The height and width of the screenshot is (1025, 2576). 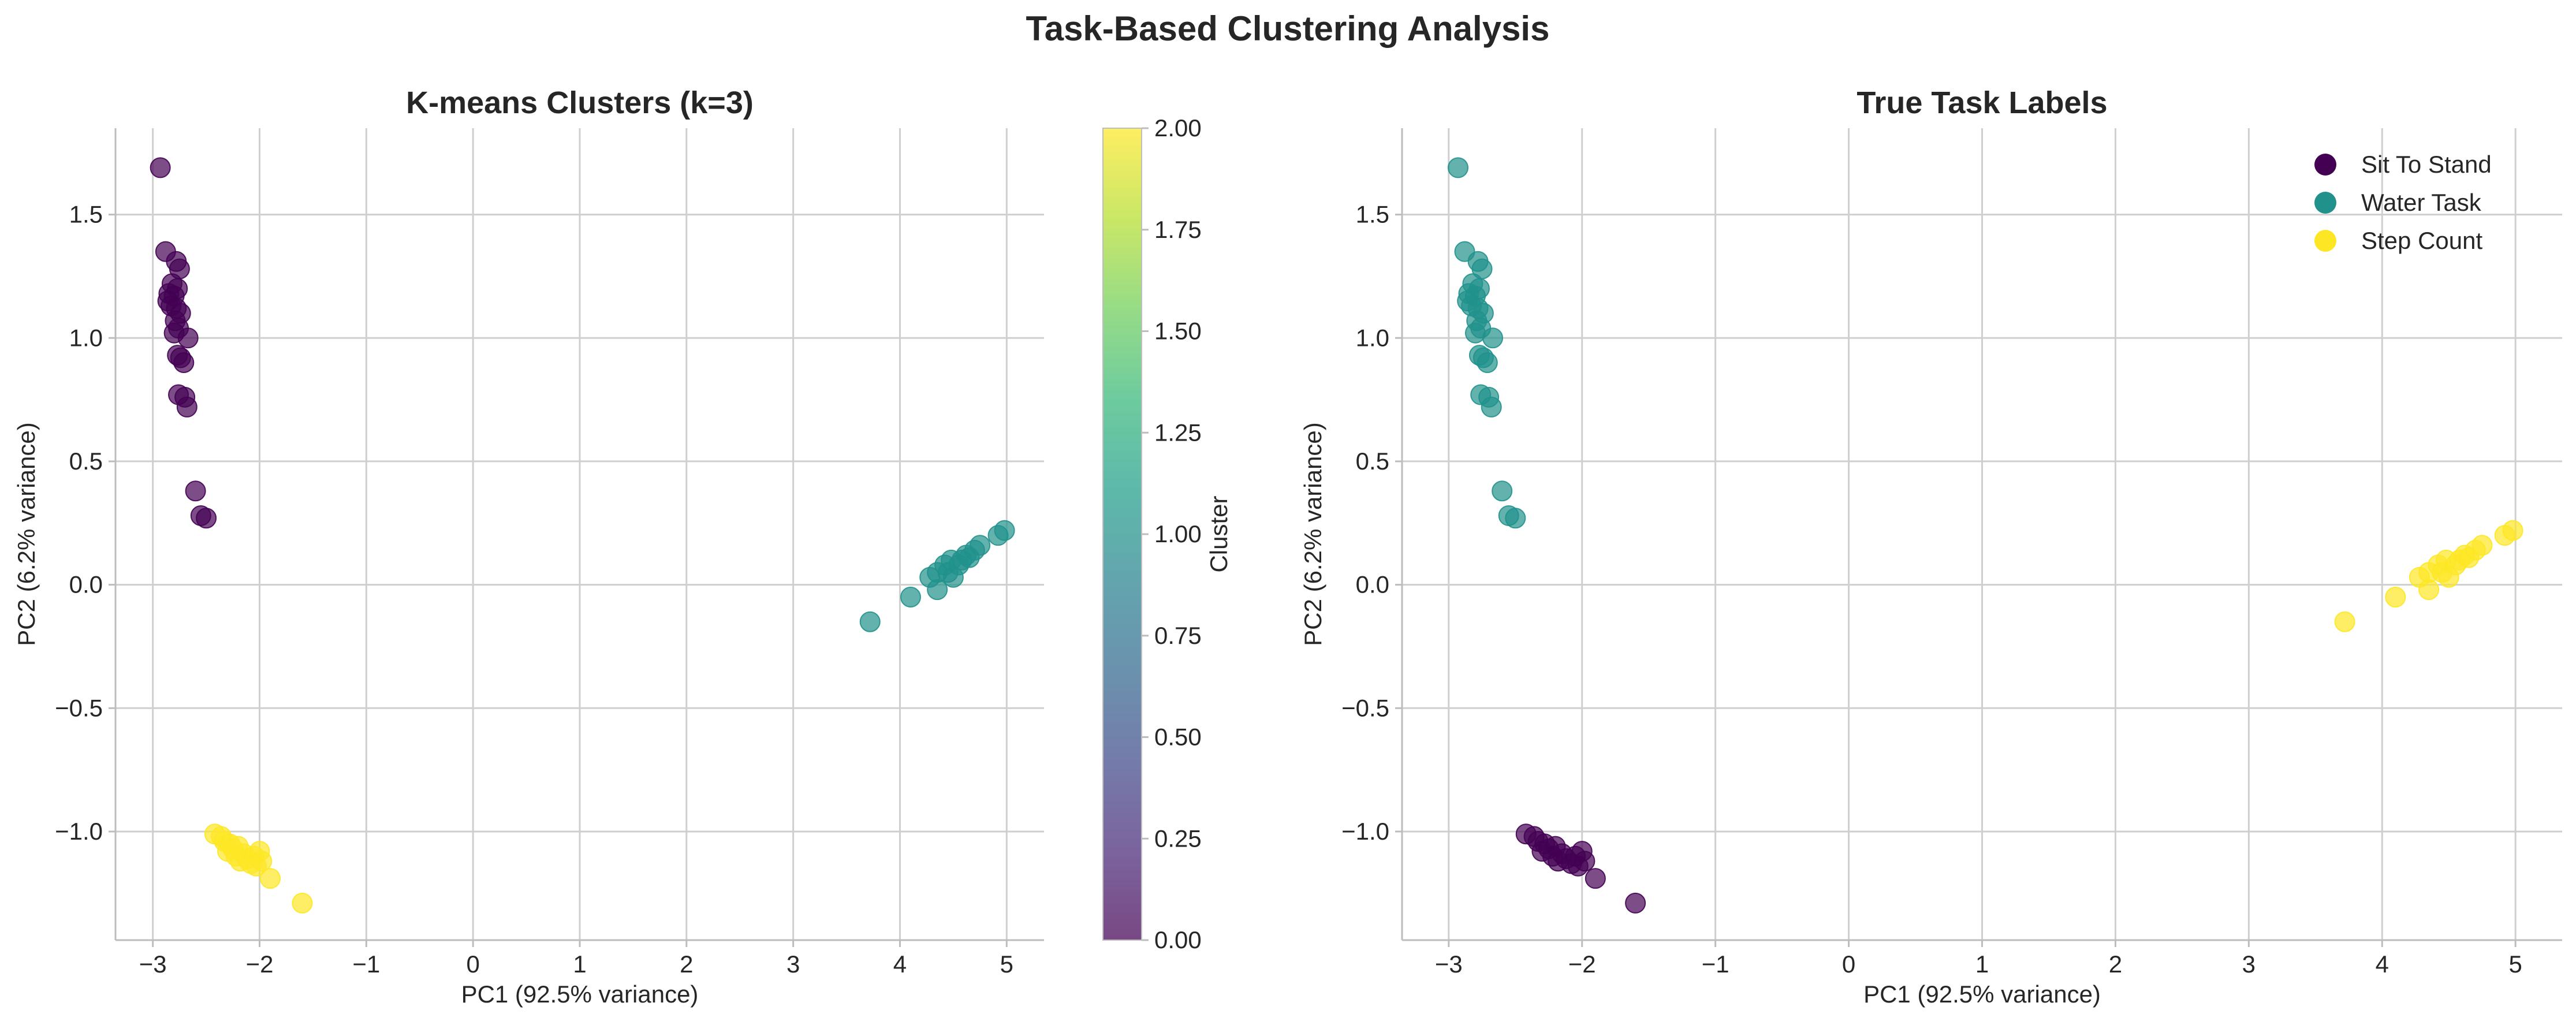 What do you see at coordinates (1982, 994) in the screenshot?
I see `true-labels-x-axis-label: PC1 (92.5% variance)` at bounding box center [1982, 994].